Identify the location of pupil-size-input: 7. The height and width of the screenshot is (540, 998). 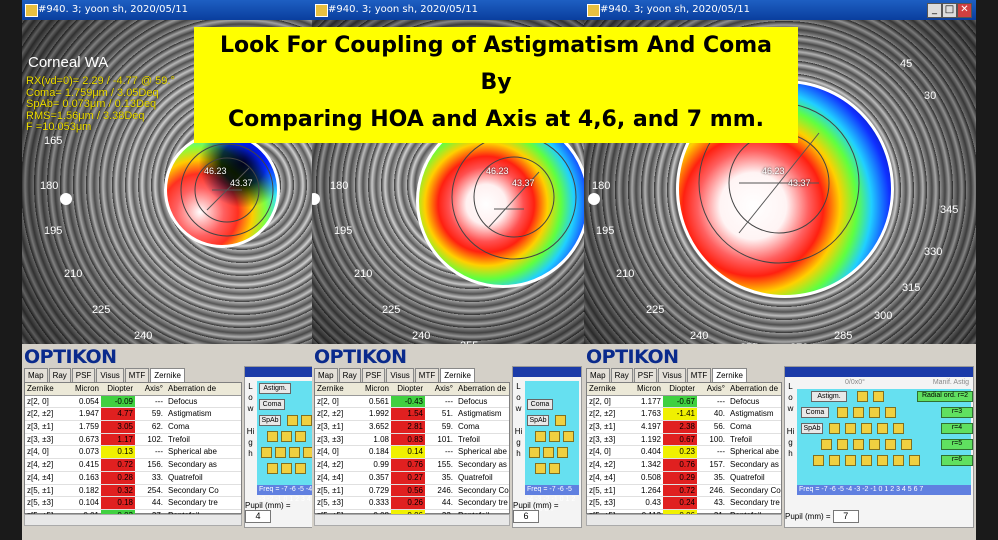
(845, 516).